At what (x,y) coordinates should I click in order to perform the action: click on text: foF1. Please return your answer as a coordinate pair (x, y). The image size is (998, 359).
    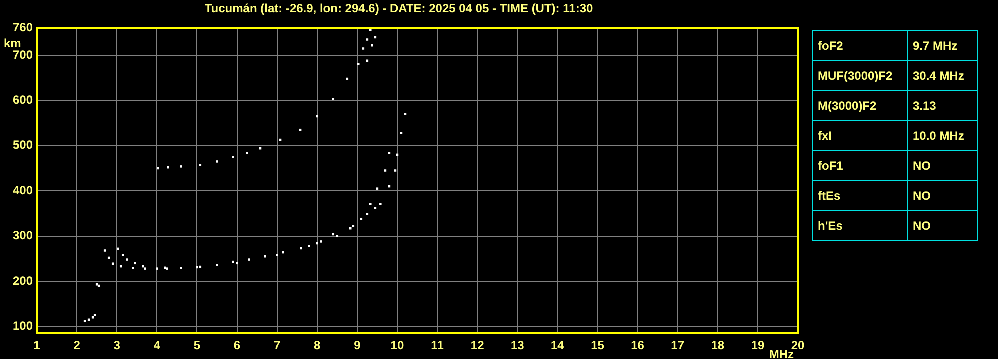
    Looking at the image, I should click on (860, 165).